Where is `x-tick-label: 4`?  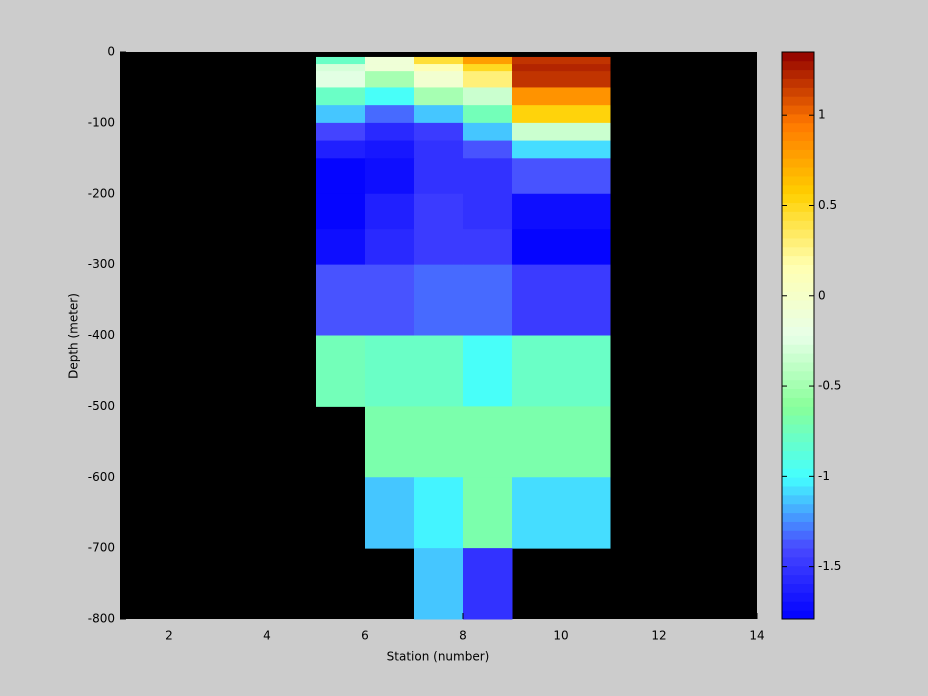
x-tick-label: 4 is located at coordinates (267, 636).